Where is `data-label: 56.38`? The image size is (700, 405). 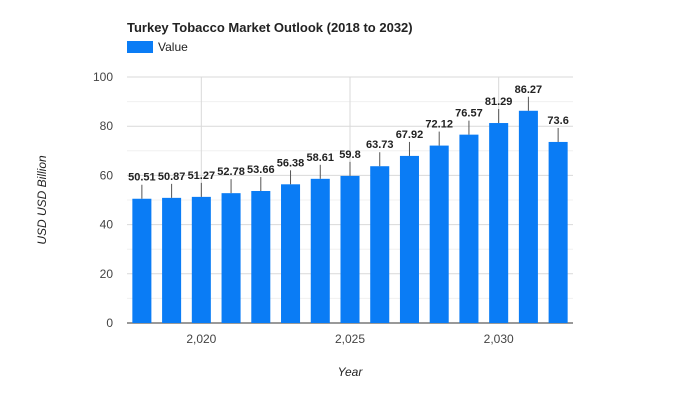
data-label: 56.38 is located at coordinates (291, 163).